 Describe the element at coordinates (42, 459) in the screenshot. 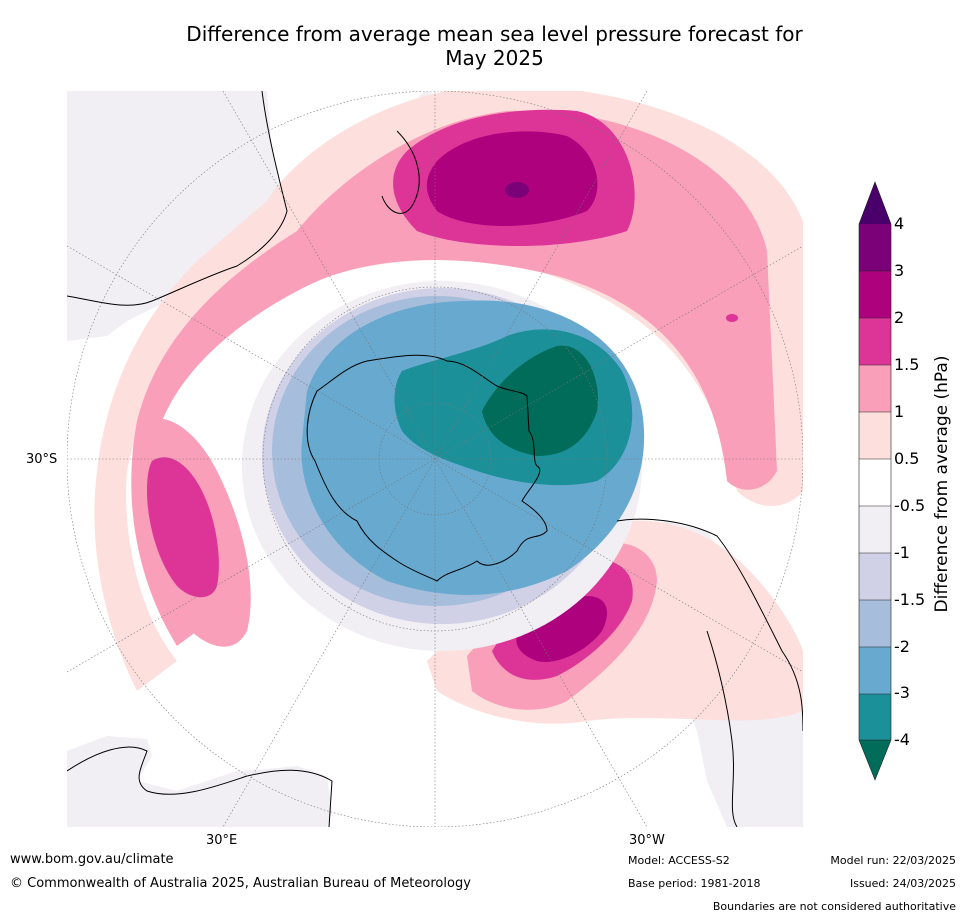

I see `lat-label-30s: 30°S` at that location.